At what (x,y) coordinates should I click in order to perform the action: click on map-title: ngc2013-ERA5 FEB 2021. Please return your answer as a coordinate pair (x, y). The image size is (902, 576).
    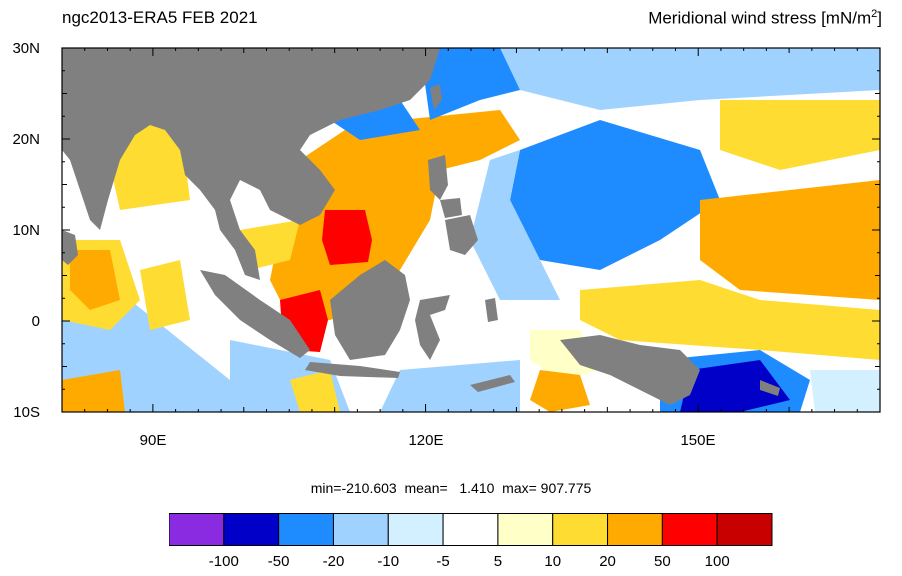
    Looking at the image, I should click on (160, 17).